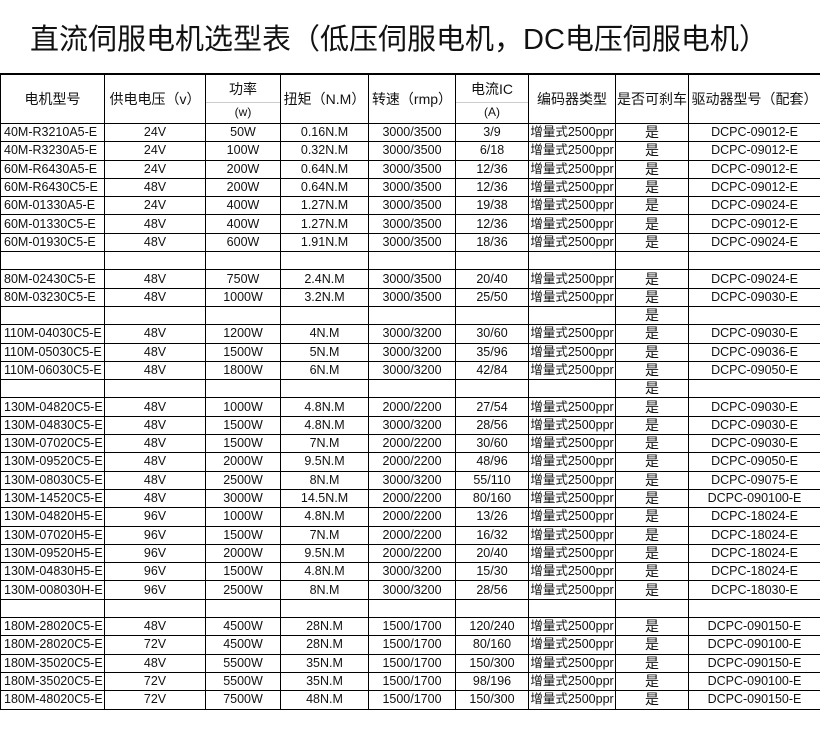  Describe the element at coordinates (324, 206) in the screenshot. I see `cell-torque: 1.27N.M` at that location.